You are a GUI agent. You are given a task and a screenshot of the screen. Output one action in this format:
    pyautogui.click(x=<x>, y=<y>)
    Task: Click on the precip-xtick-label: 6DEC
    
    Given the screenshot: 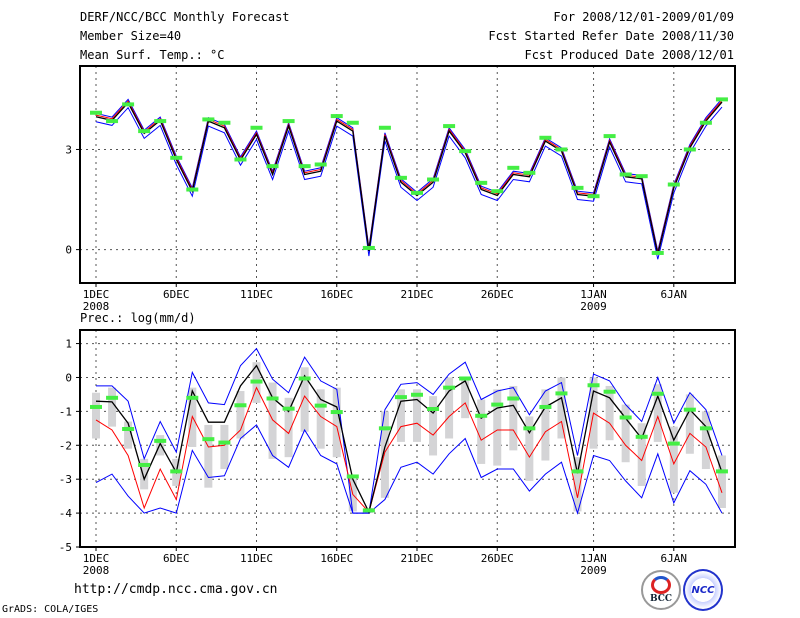 What is the action you would take?
    pyautogui.click(x=176, y=558)
    